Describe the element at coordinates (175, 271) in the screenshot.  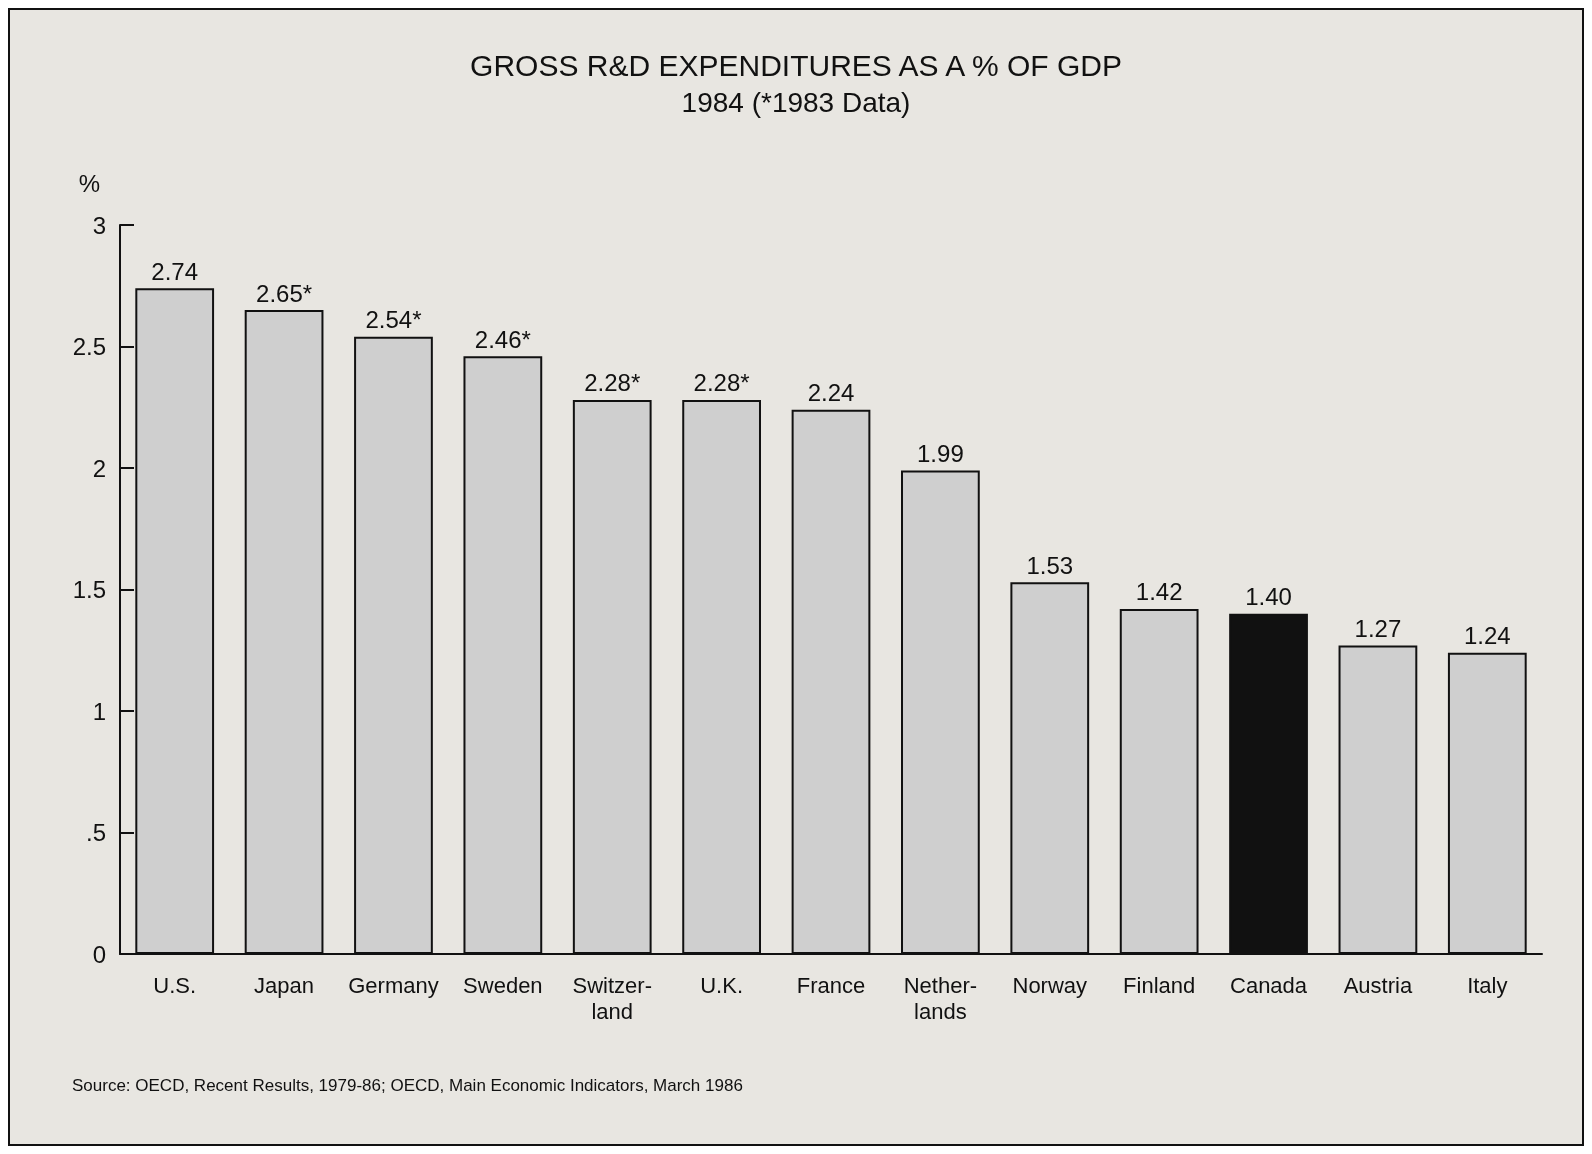
I see `data-label: 2.74` at that location.